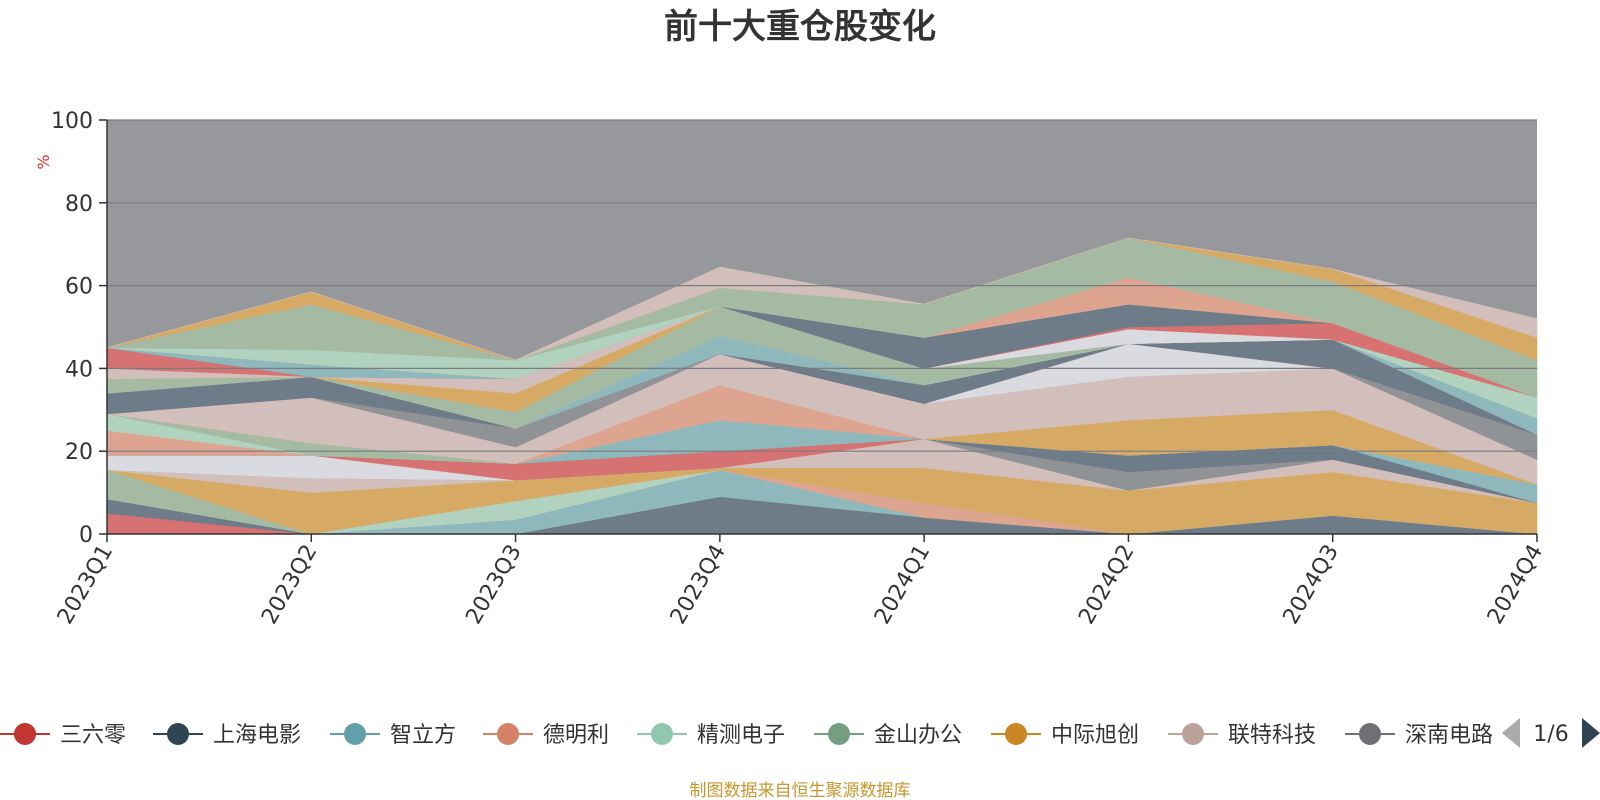 Image resolution: width=1600 pixels, height=800 pixels. Describe the element at coordinates (493, 585) in the screenshot. I see `x-tick-label: 2023Q3` at that location.